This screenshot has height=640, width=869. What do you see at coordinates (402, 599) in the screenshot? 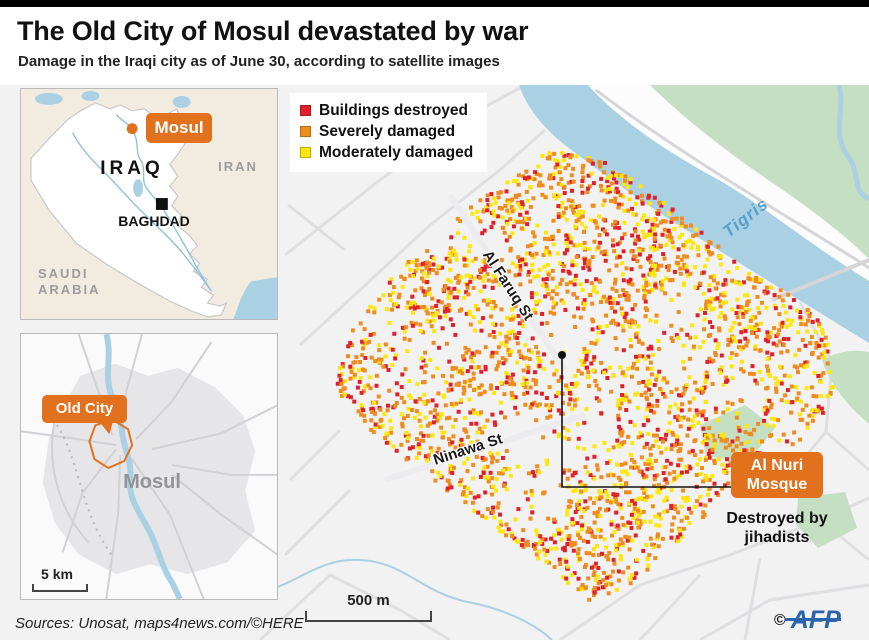
I see `stream` at bounding box center [402, 599].